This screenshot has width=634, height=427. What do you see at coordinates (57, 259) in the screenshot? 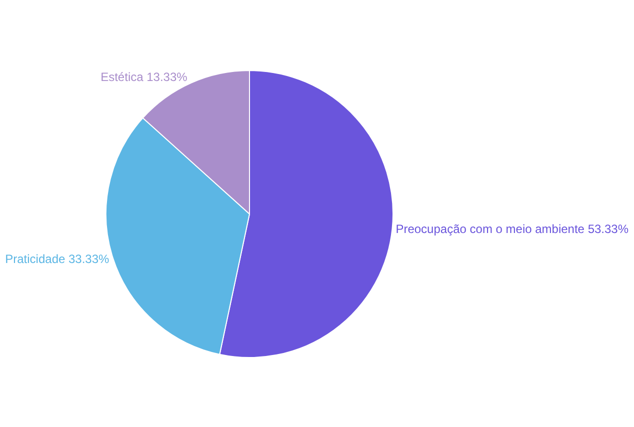
I see `slice-label: Praticidade 33.33%` at bounding box center [57, 259].